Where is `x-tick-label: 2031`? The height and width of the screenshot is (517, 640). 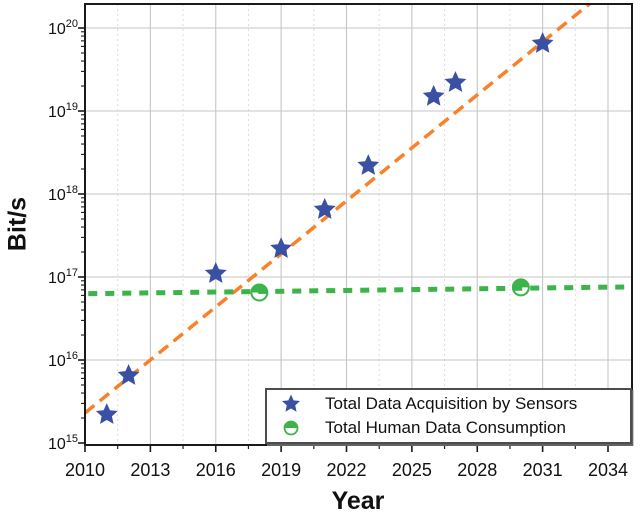
x-tick-label: 2031 is located at coordinates (543, 470).